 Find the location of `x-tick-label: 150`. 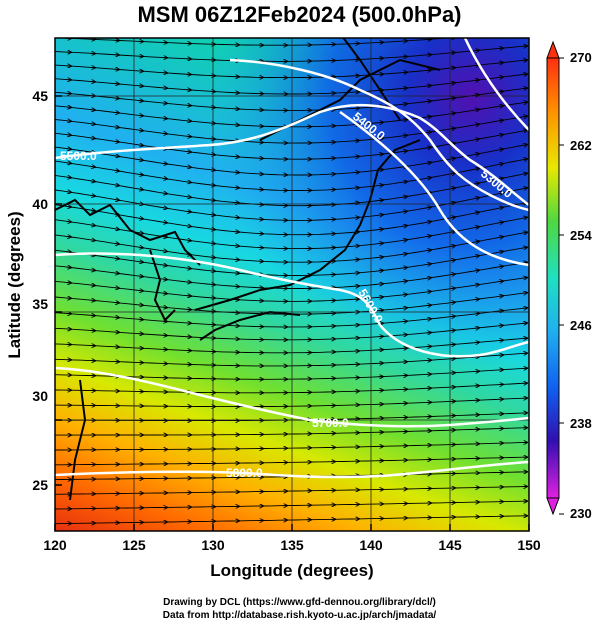

x-tick-label: 150 is located at coordinates (529, 545).